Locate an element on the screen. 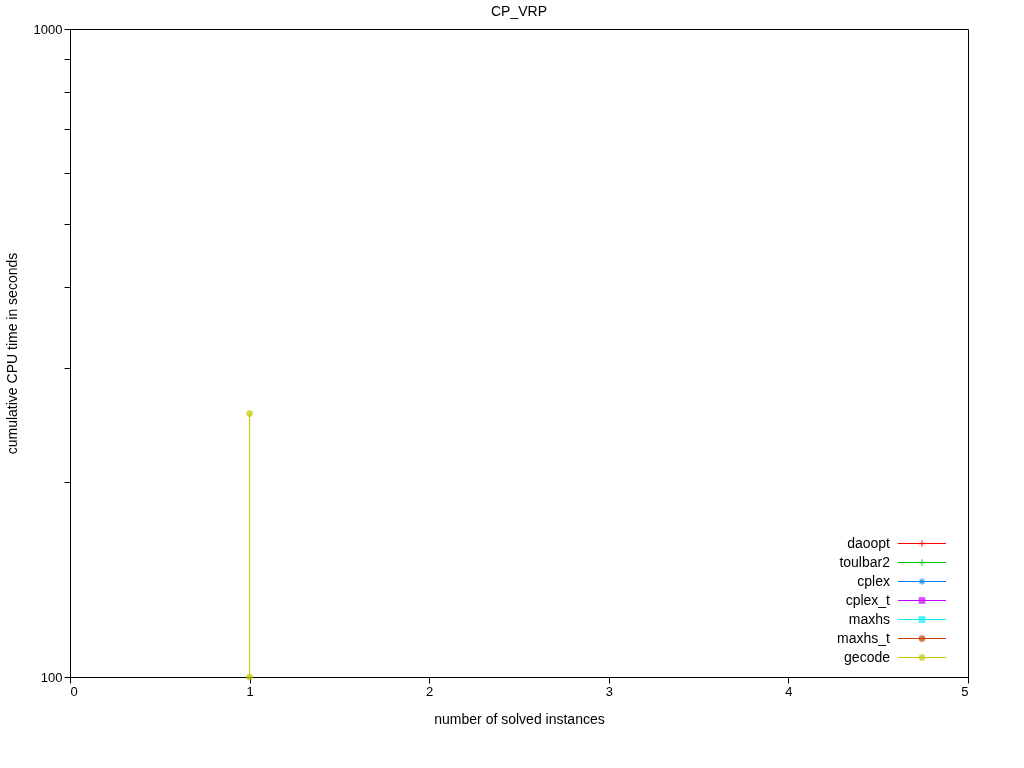  y-tick-label: 1000 is located at coordinates (48, 29).